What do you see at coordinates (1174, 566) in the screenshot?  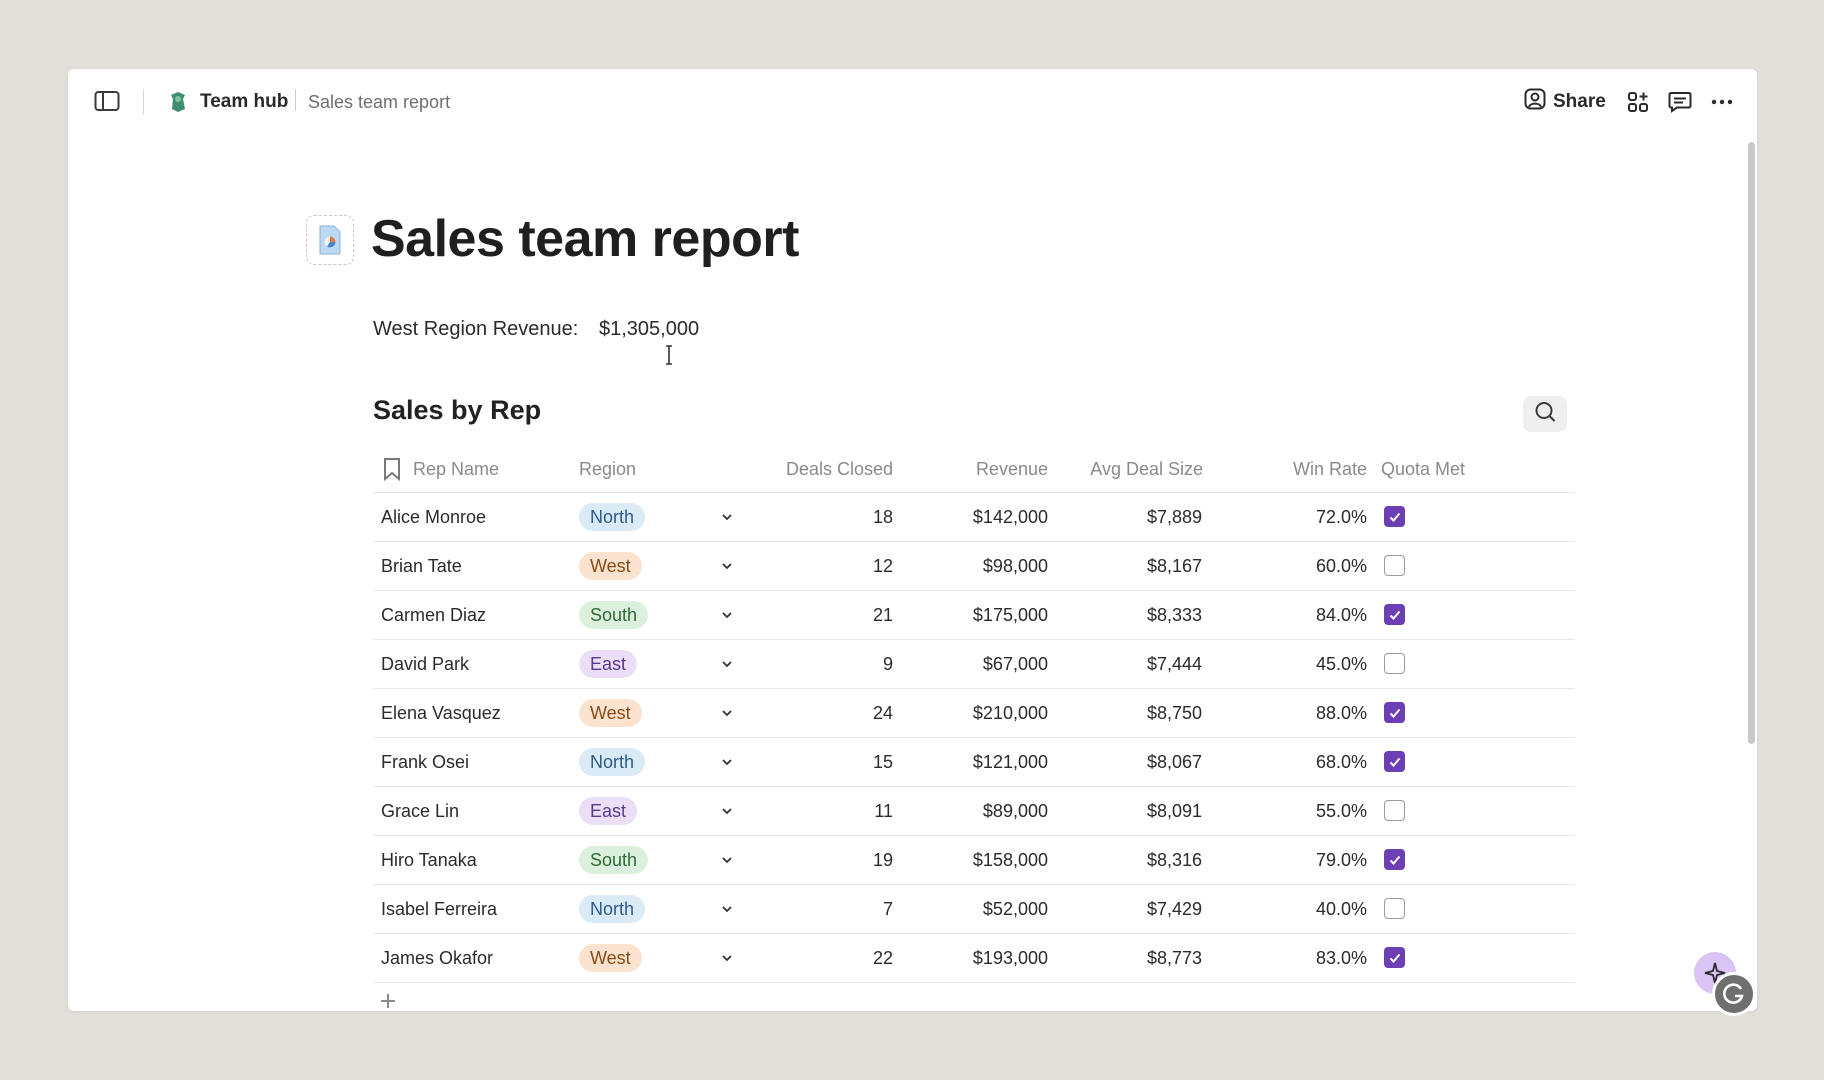 I see `cell-avg-deal-size: $8,167` at bounding box center [1174, 566].